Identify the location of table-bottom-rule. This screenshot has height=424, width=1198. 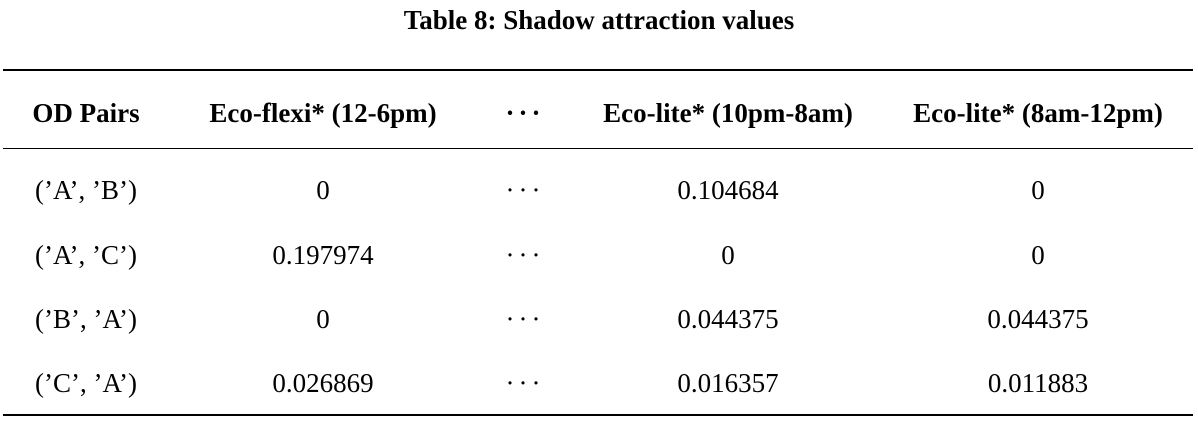
(598, 415).